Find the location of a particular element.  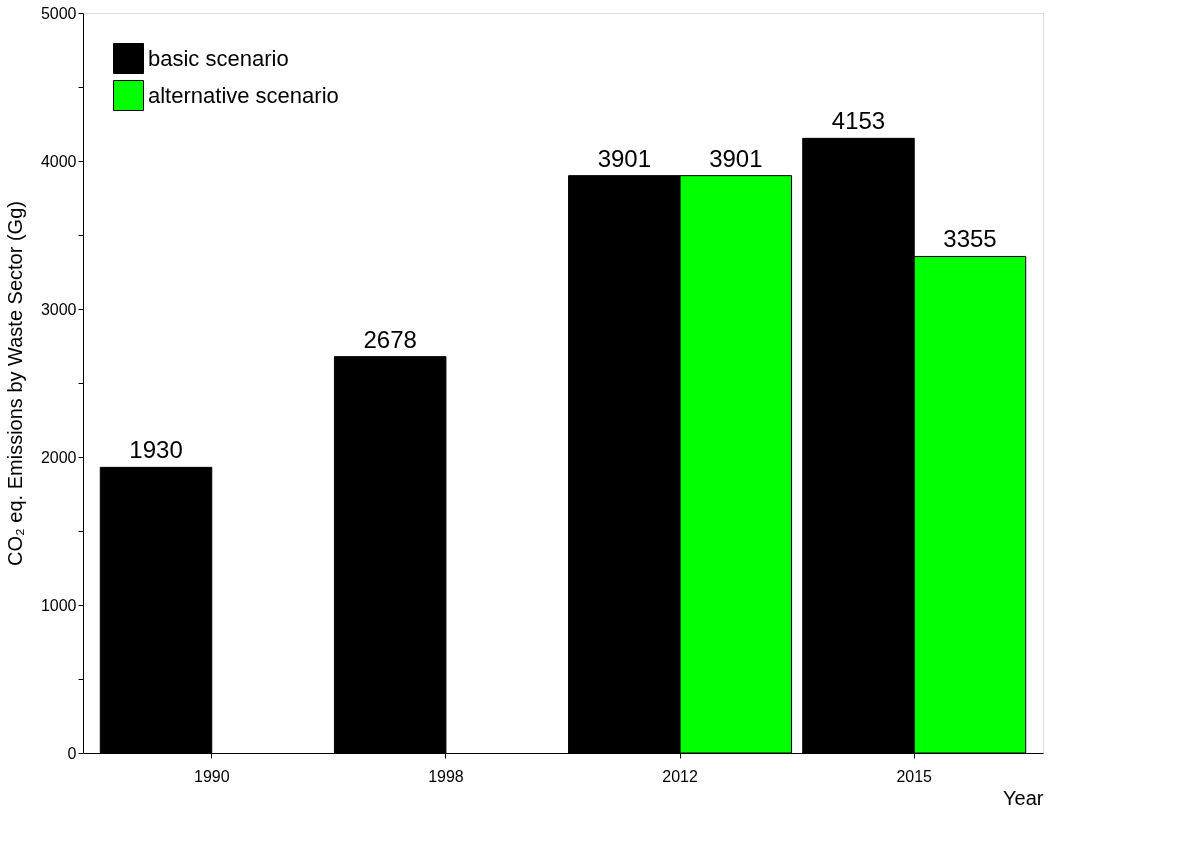

data-label: 2678 is located at coordinates (390, 339).